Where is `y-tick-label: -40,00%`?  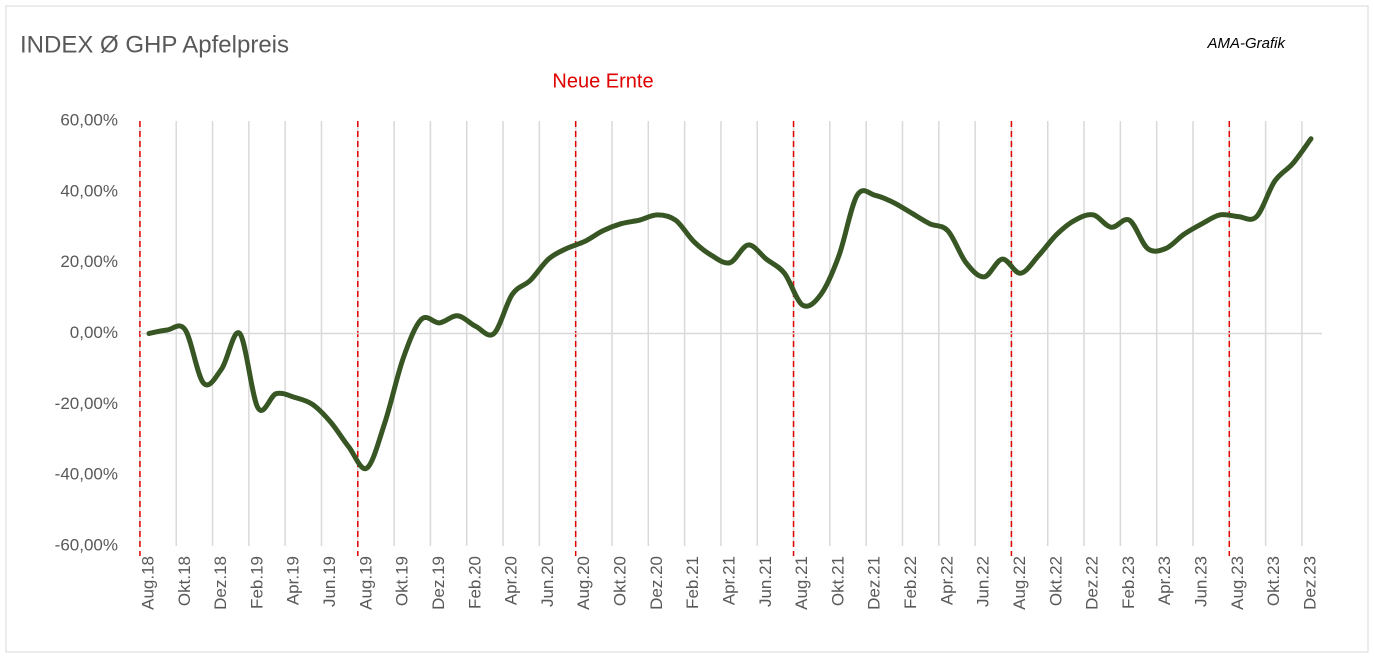 y-tick-label: -40,00% is located at coordinates (86, 474).